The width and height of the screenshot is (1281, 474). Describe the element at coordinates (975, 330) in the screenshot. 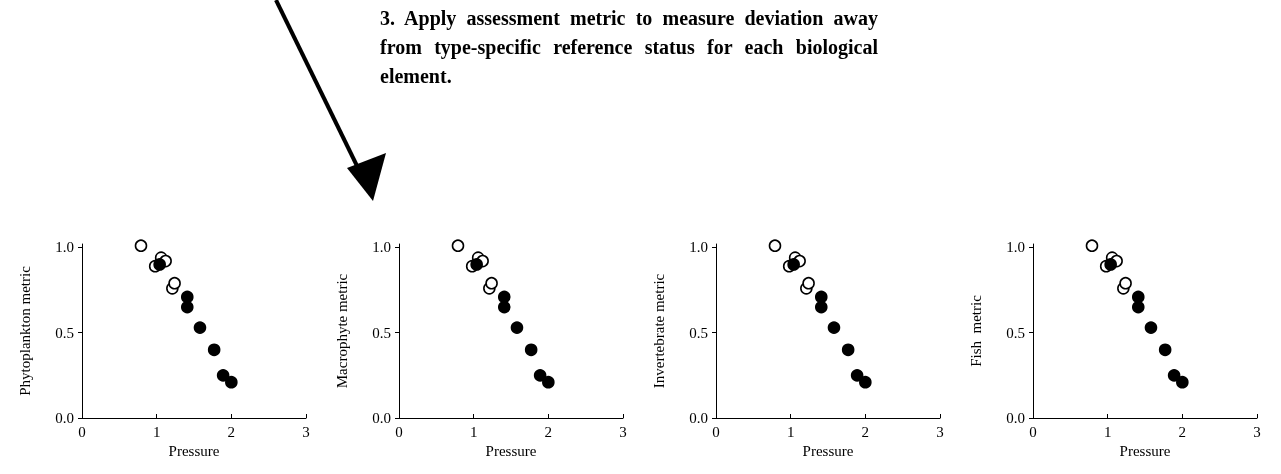

I see `y-axis-title: Fish metric` at that location.